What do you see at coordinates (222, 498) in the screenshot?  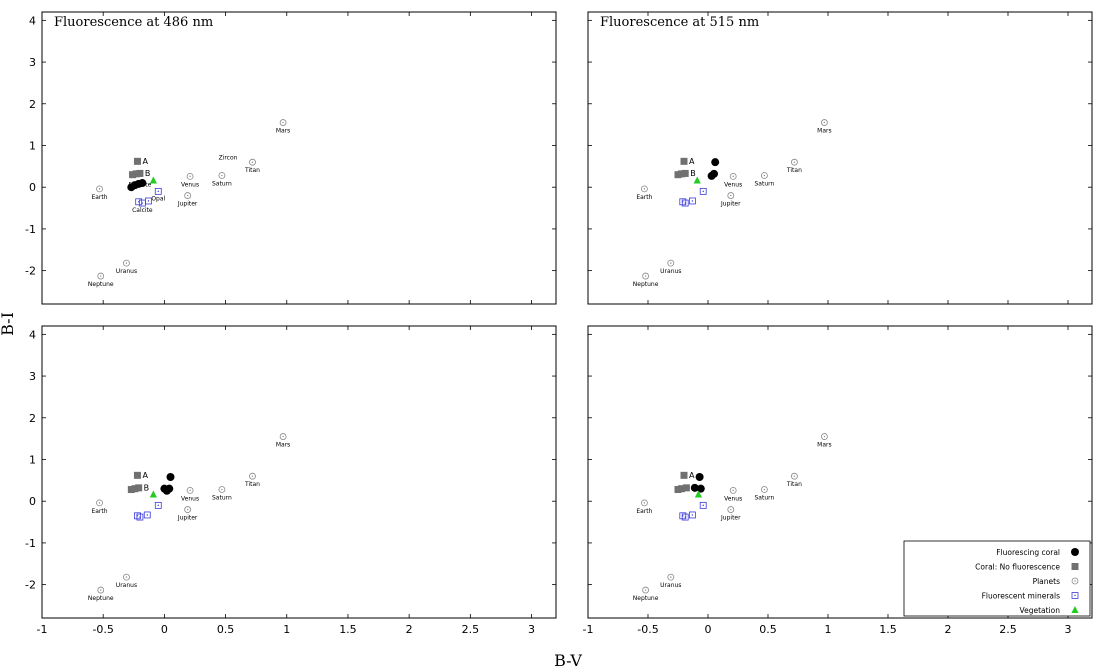 I see `point-label: Saturn` at bounding box center [222, 498].